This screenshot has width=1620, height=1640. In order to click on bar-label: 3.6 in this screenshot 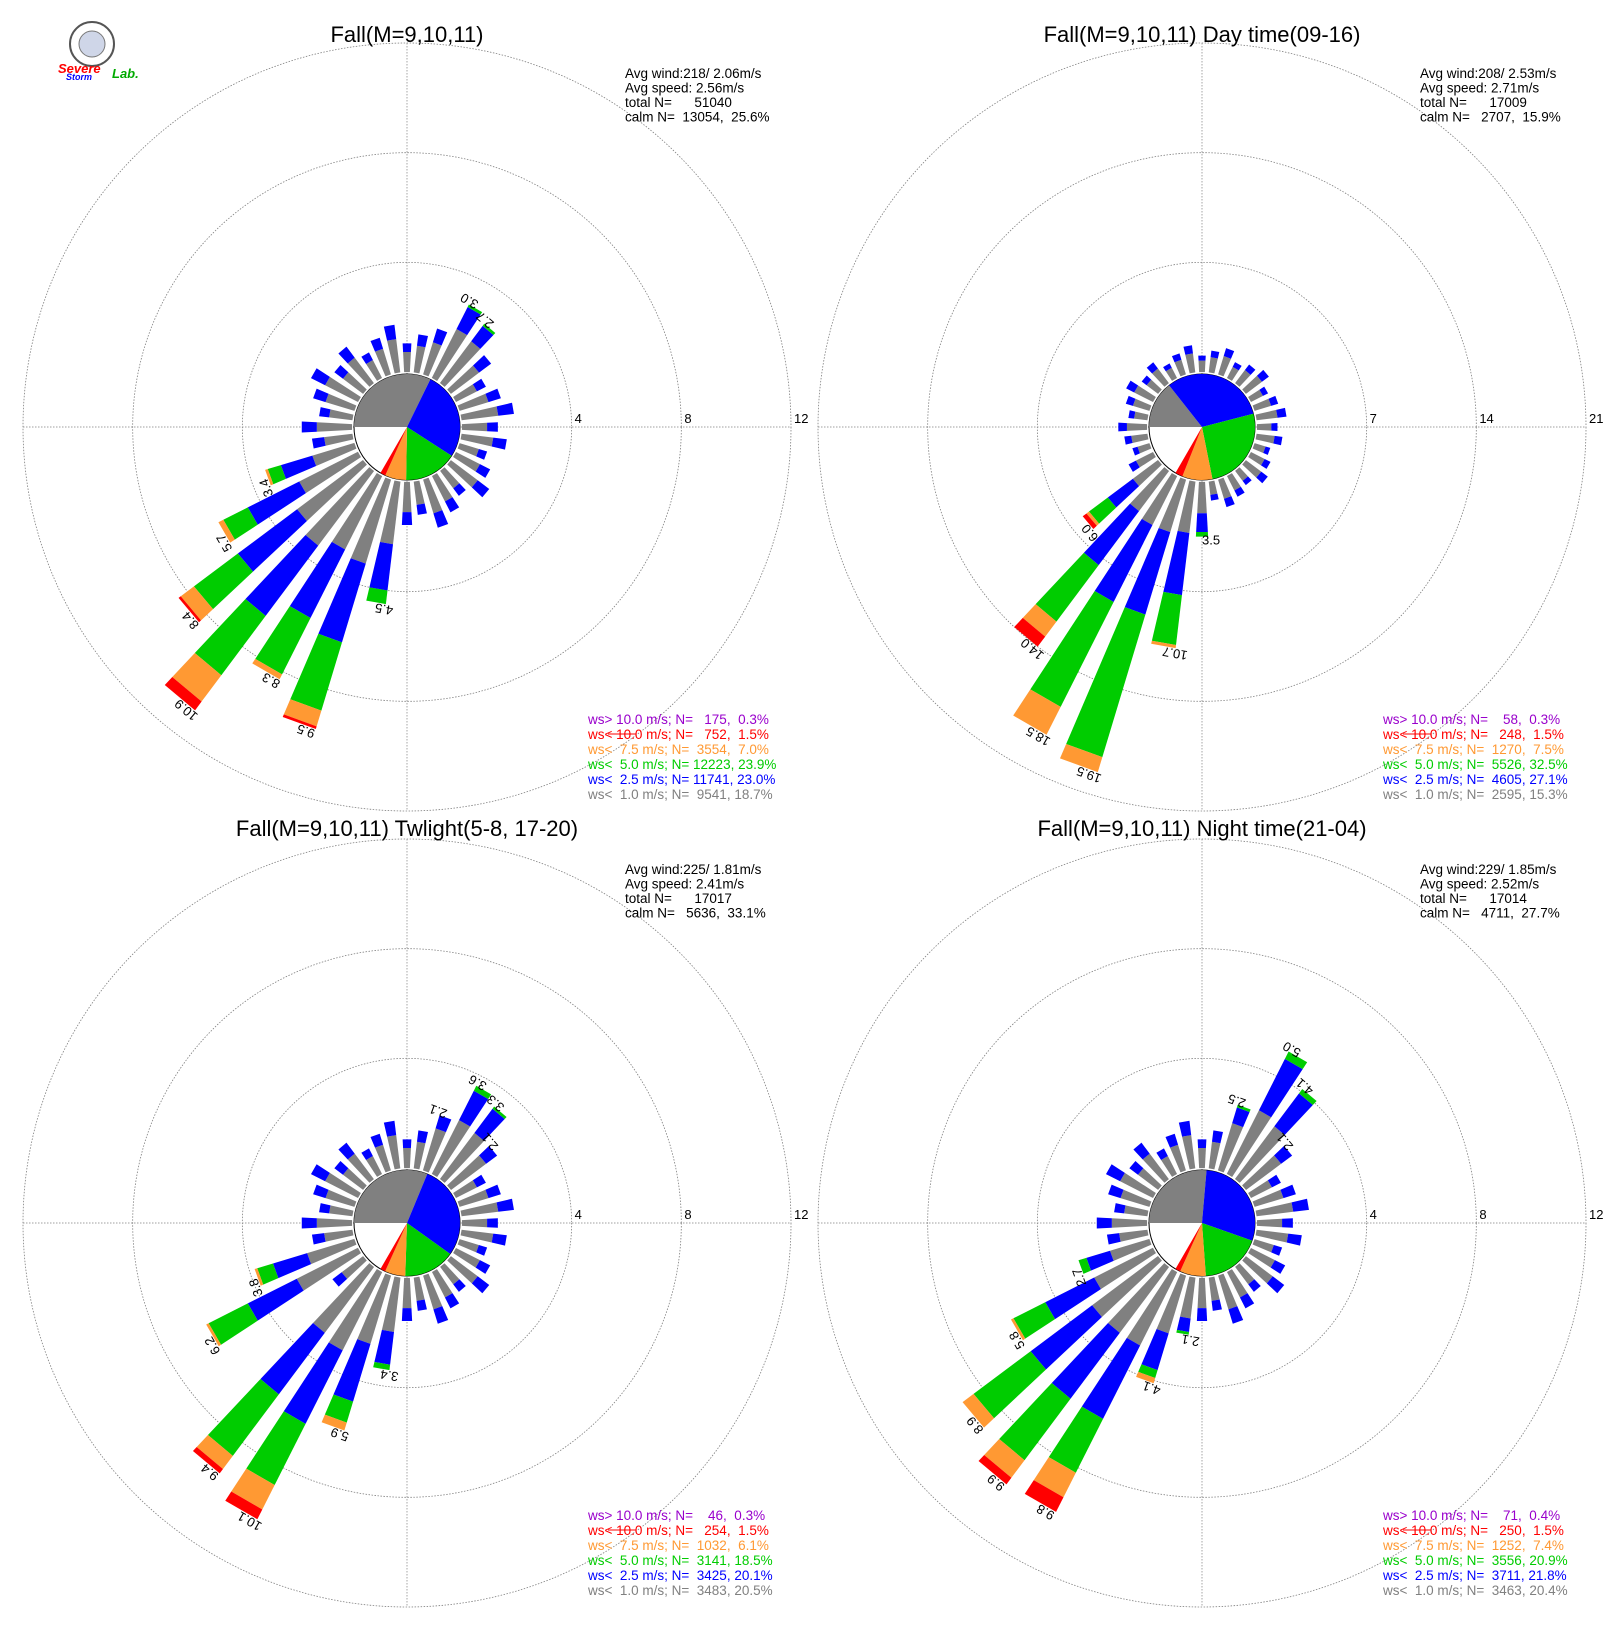, I will do `click(477, 1083)`.